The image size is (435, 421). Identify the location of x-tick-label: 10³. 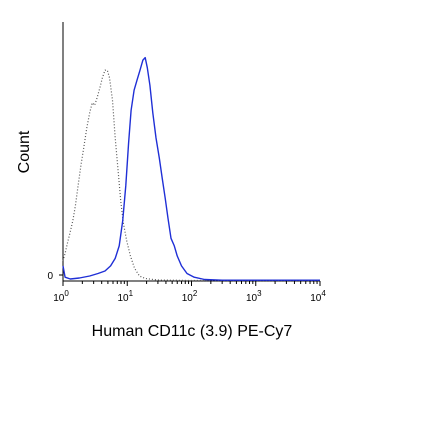
(254, 296).